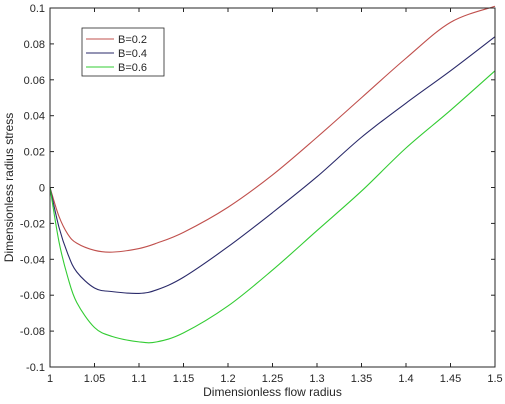  What do you see at coordinates (94, 379) in the screenshot?
I see `x-tick-label: 1.05` at bounding box center [94, 379].